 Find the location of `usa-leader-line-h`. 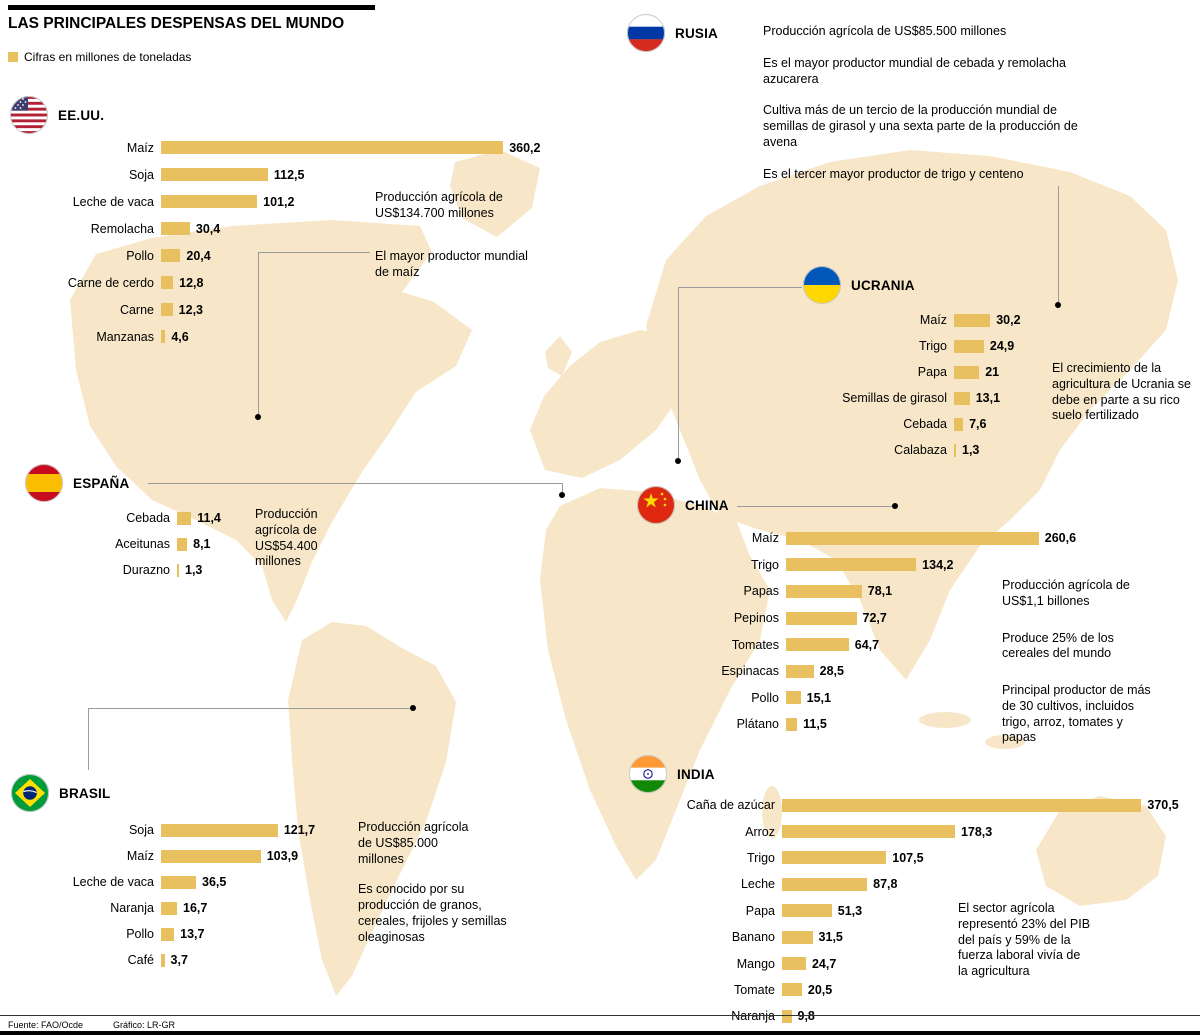

usa-leader-line-h is located at coordinates (314, 252).